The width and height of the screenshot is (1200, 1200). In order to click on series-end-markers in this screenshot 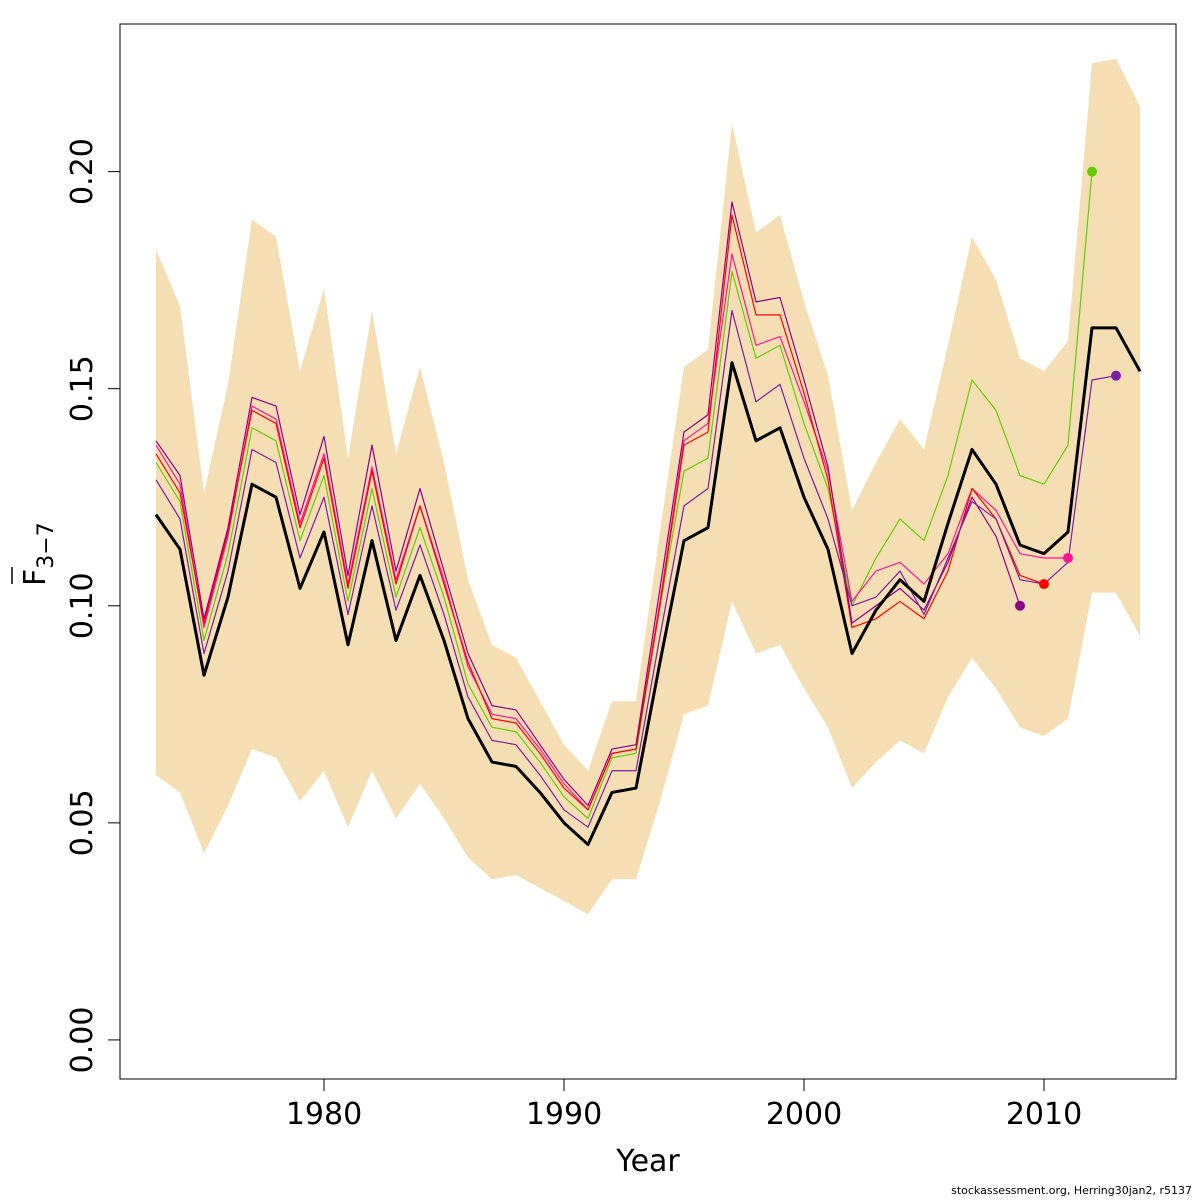, I will do `click(1068, 388)`.